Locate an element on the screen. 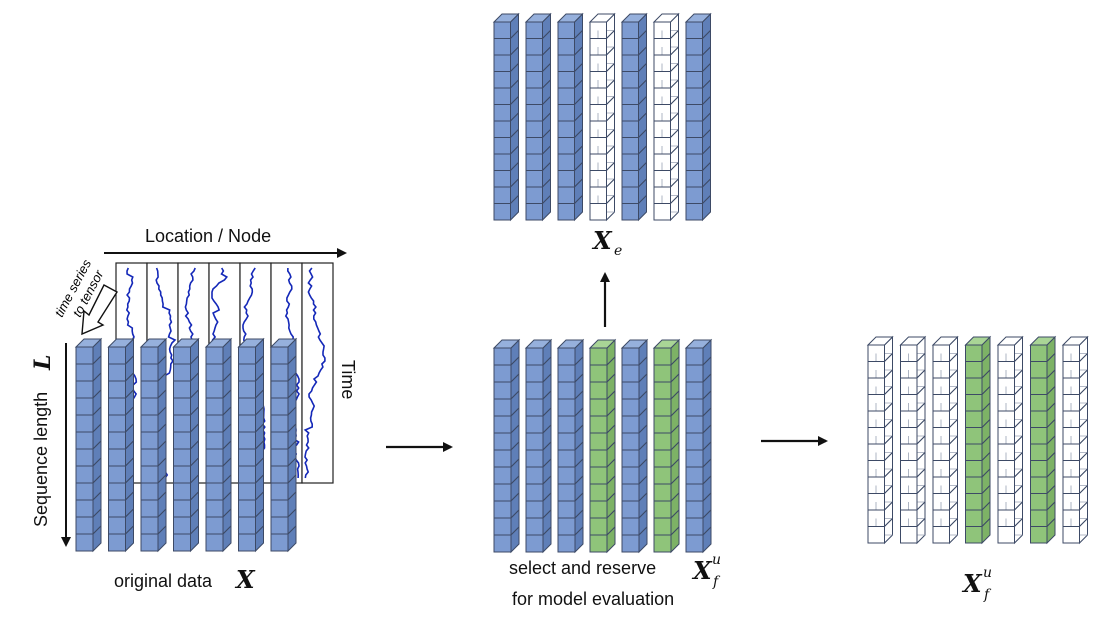  select-line1: select and reserve is located at coordinates (582, 568).